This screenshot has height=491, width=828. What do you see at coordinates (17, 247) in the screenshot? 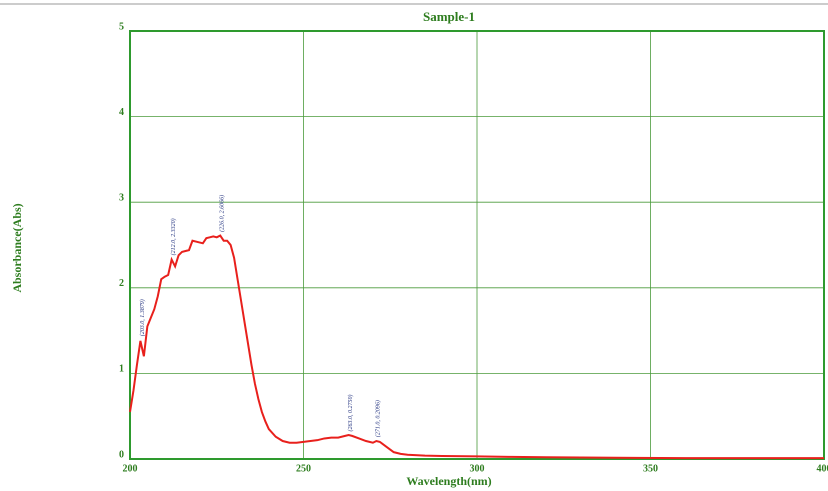
I see `y-axis-label: Absorbance(Abs)` at bounding box center [17, 247].